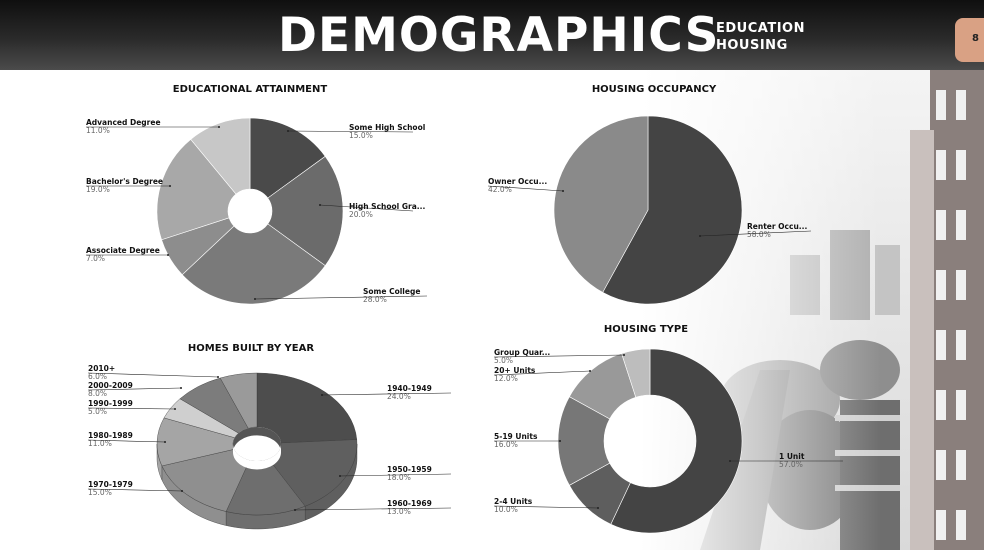 The width and height of the screenshot is (984, 550). I want to click on slice-label-2000-2009: 2000-2009, so click(110, 385).